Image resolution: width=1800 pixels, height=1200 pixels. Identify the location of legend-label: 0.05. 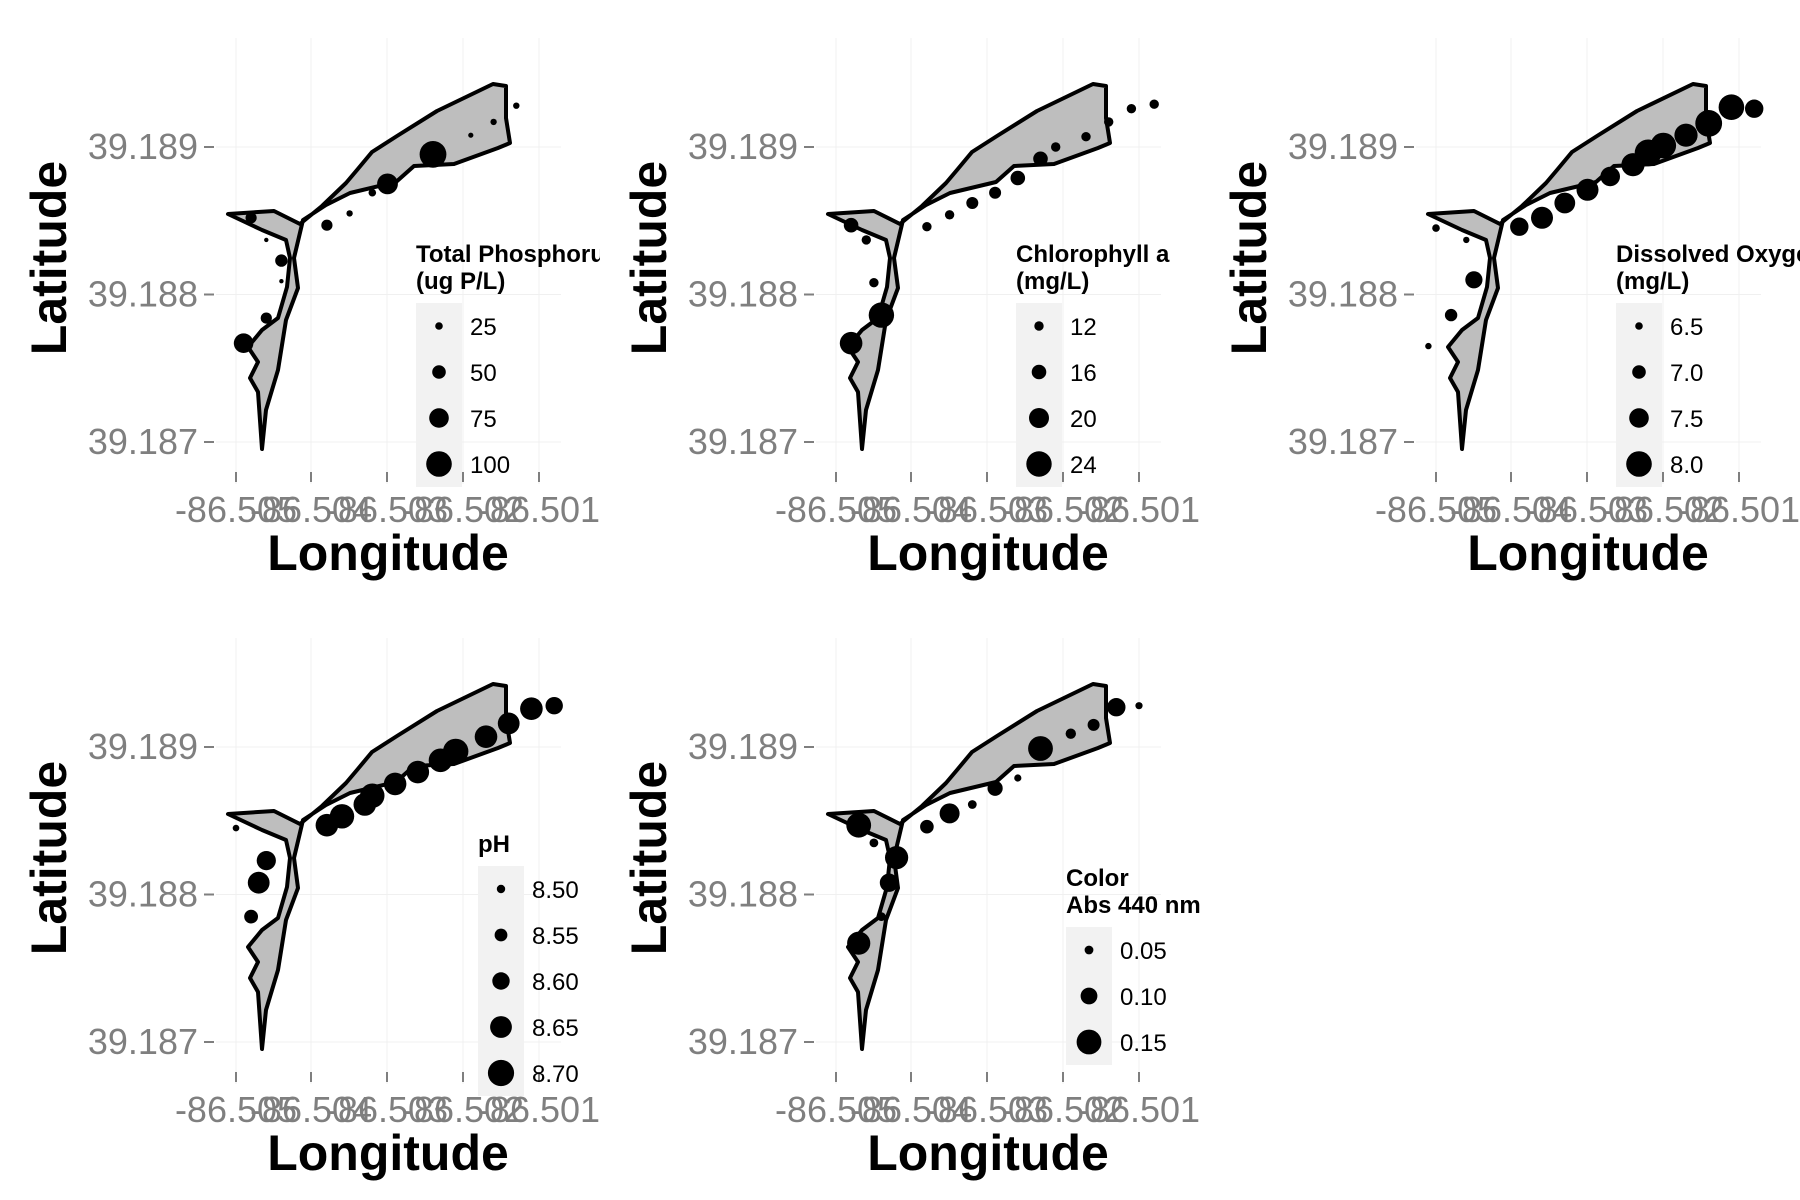
(1143, 951).